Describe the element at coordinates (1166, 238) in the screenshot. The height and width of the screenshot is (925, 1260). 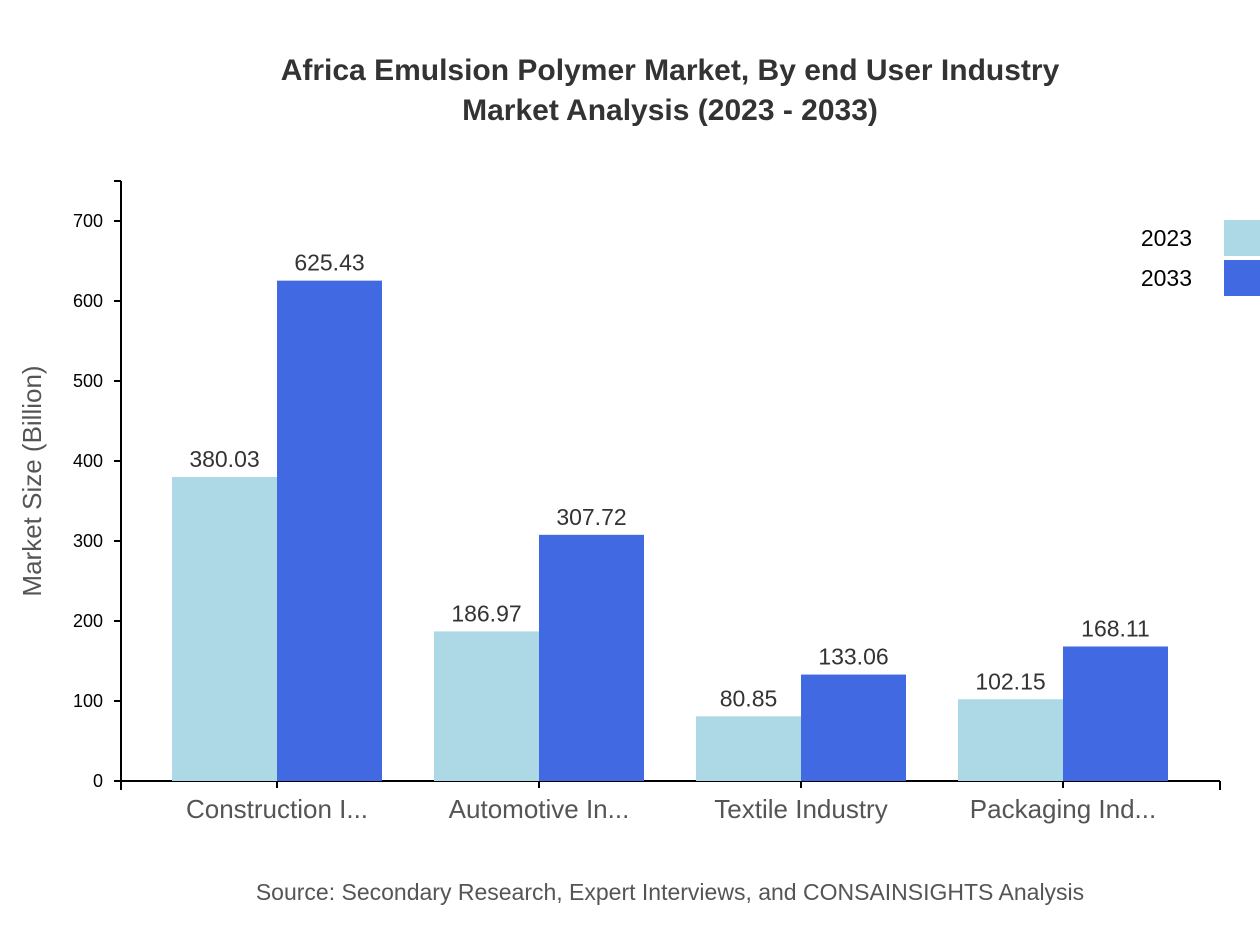
I see `legend-label: 2023` at that location.